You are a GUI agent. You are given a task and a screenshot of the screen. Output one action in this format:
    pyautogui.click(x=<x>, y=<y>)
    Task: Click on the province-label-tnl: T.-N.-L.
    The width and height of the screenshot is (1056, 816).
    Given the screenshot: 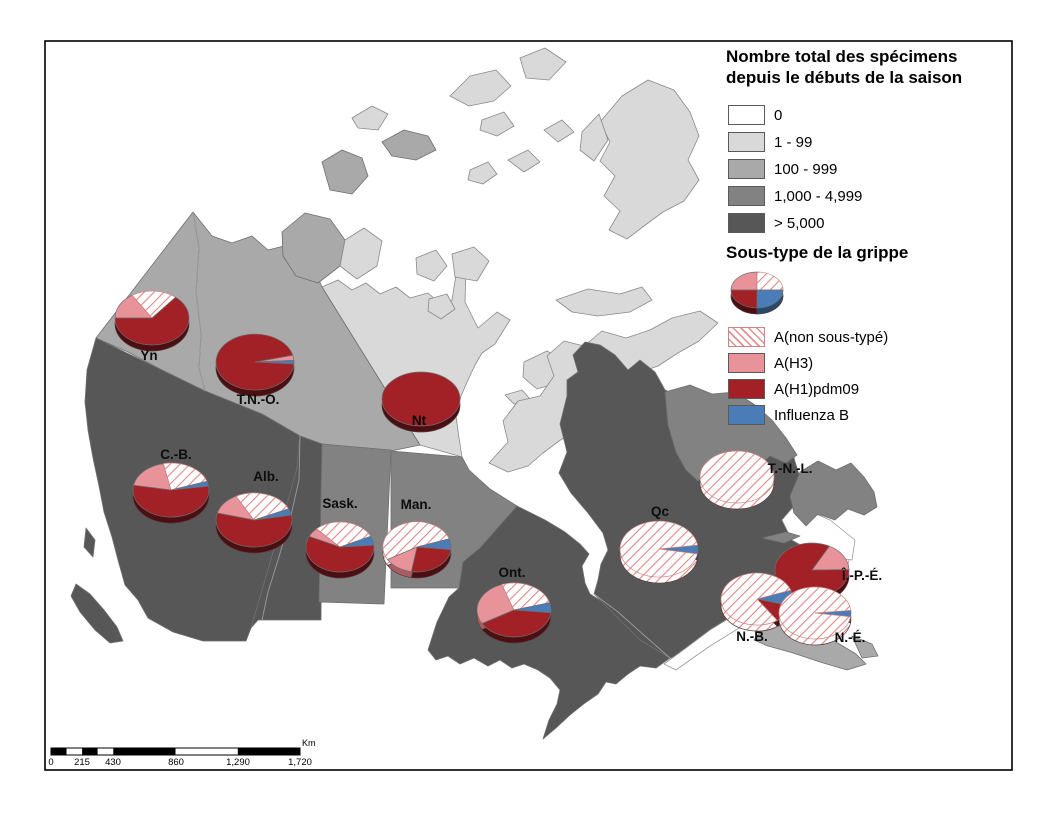 What is the action you would take?
    pyautogui.click(x=790, y=468)
    